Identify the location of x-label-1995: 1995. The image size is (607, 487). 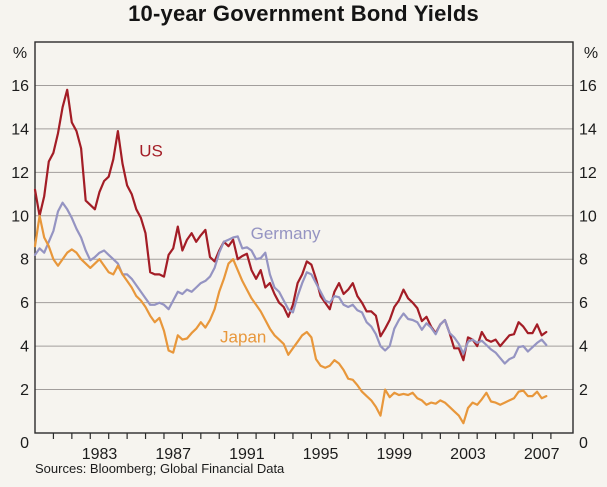
(321, 454).